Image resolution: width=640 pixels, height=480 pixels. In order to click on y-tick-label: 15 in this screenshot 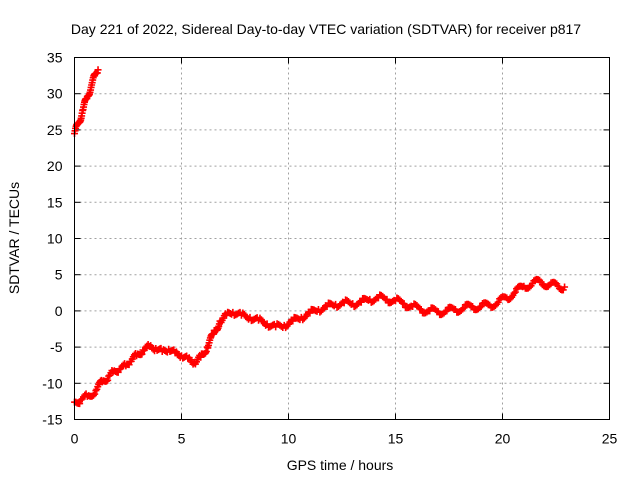, I will do `click(55, 202)`.